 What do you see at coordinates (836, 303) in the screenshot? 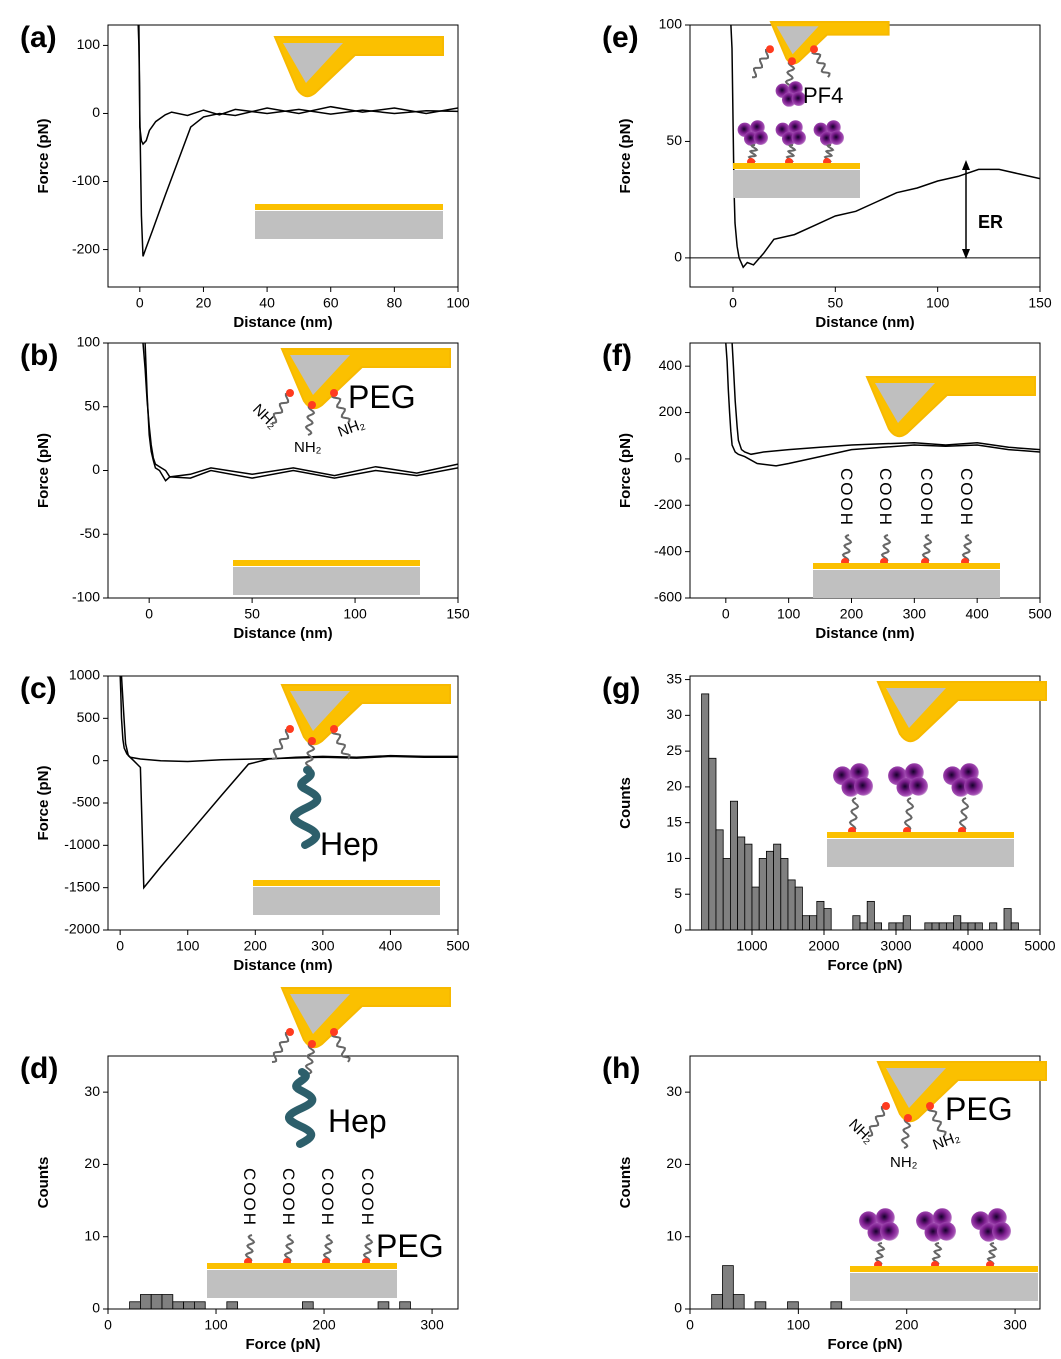
I see `x-tick-label: 50` at bounding box center [836, 303].